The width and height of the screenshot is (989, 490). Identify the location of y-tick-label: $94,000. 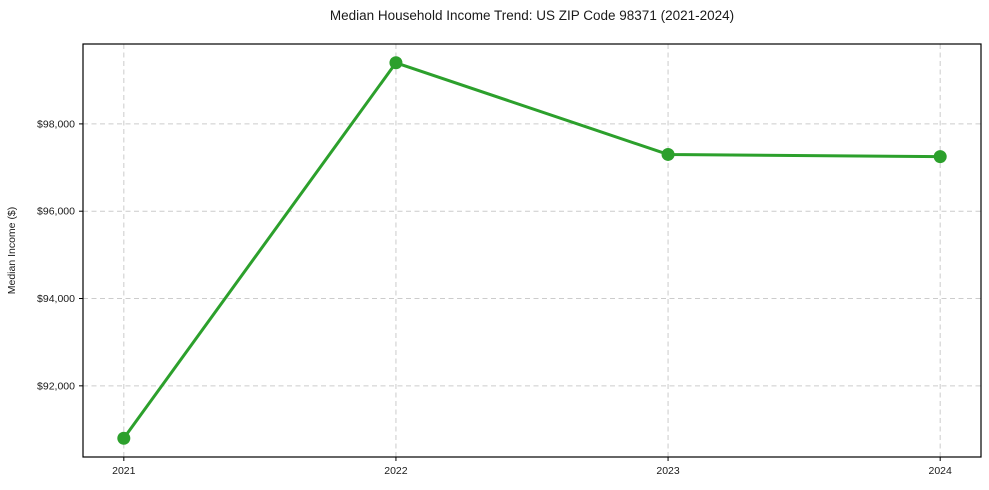
(56, 299).